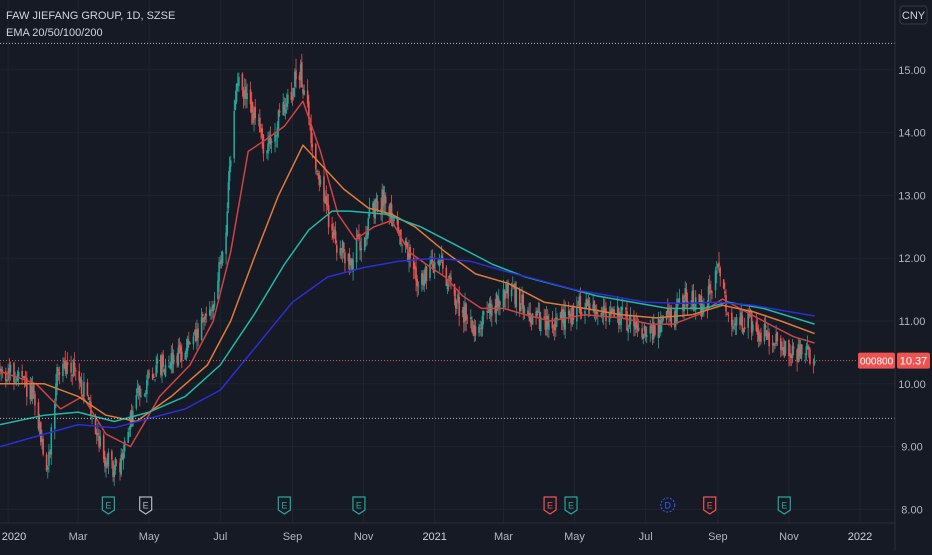 The height and width of the screenshot is (555, 932). I want to click on symbol-title: FAW JIEFANG GROUP, 1D, SZSE, so click(91, 16).